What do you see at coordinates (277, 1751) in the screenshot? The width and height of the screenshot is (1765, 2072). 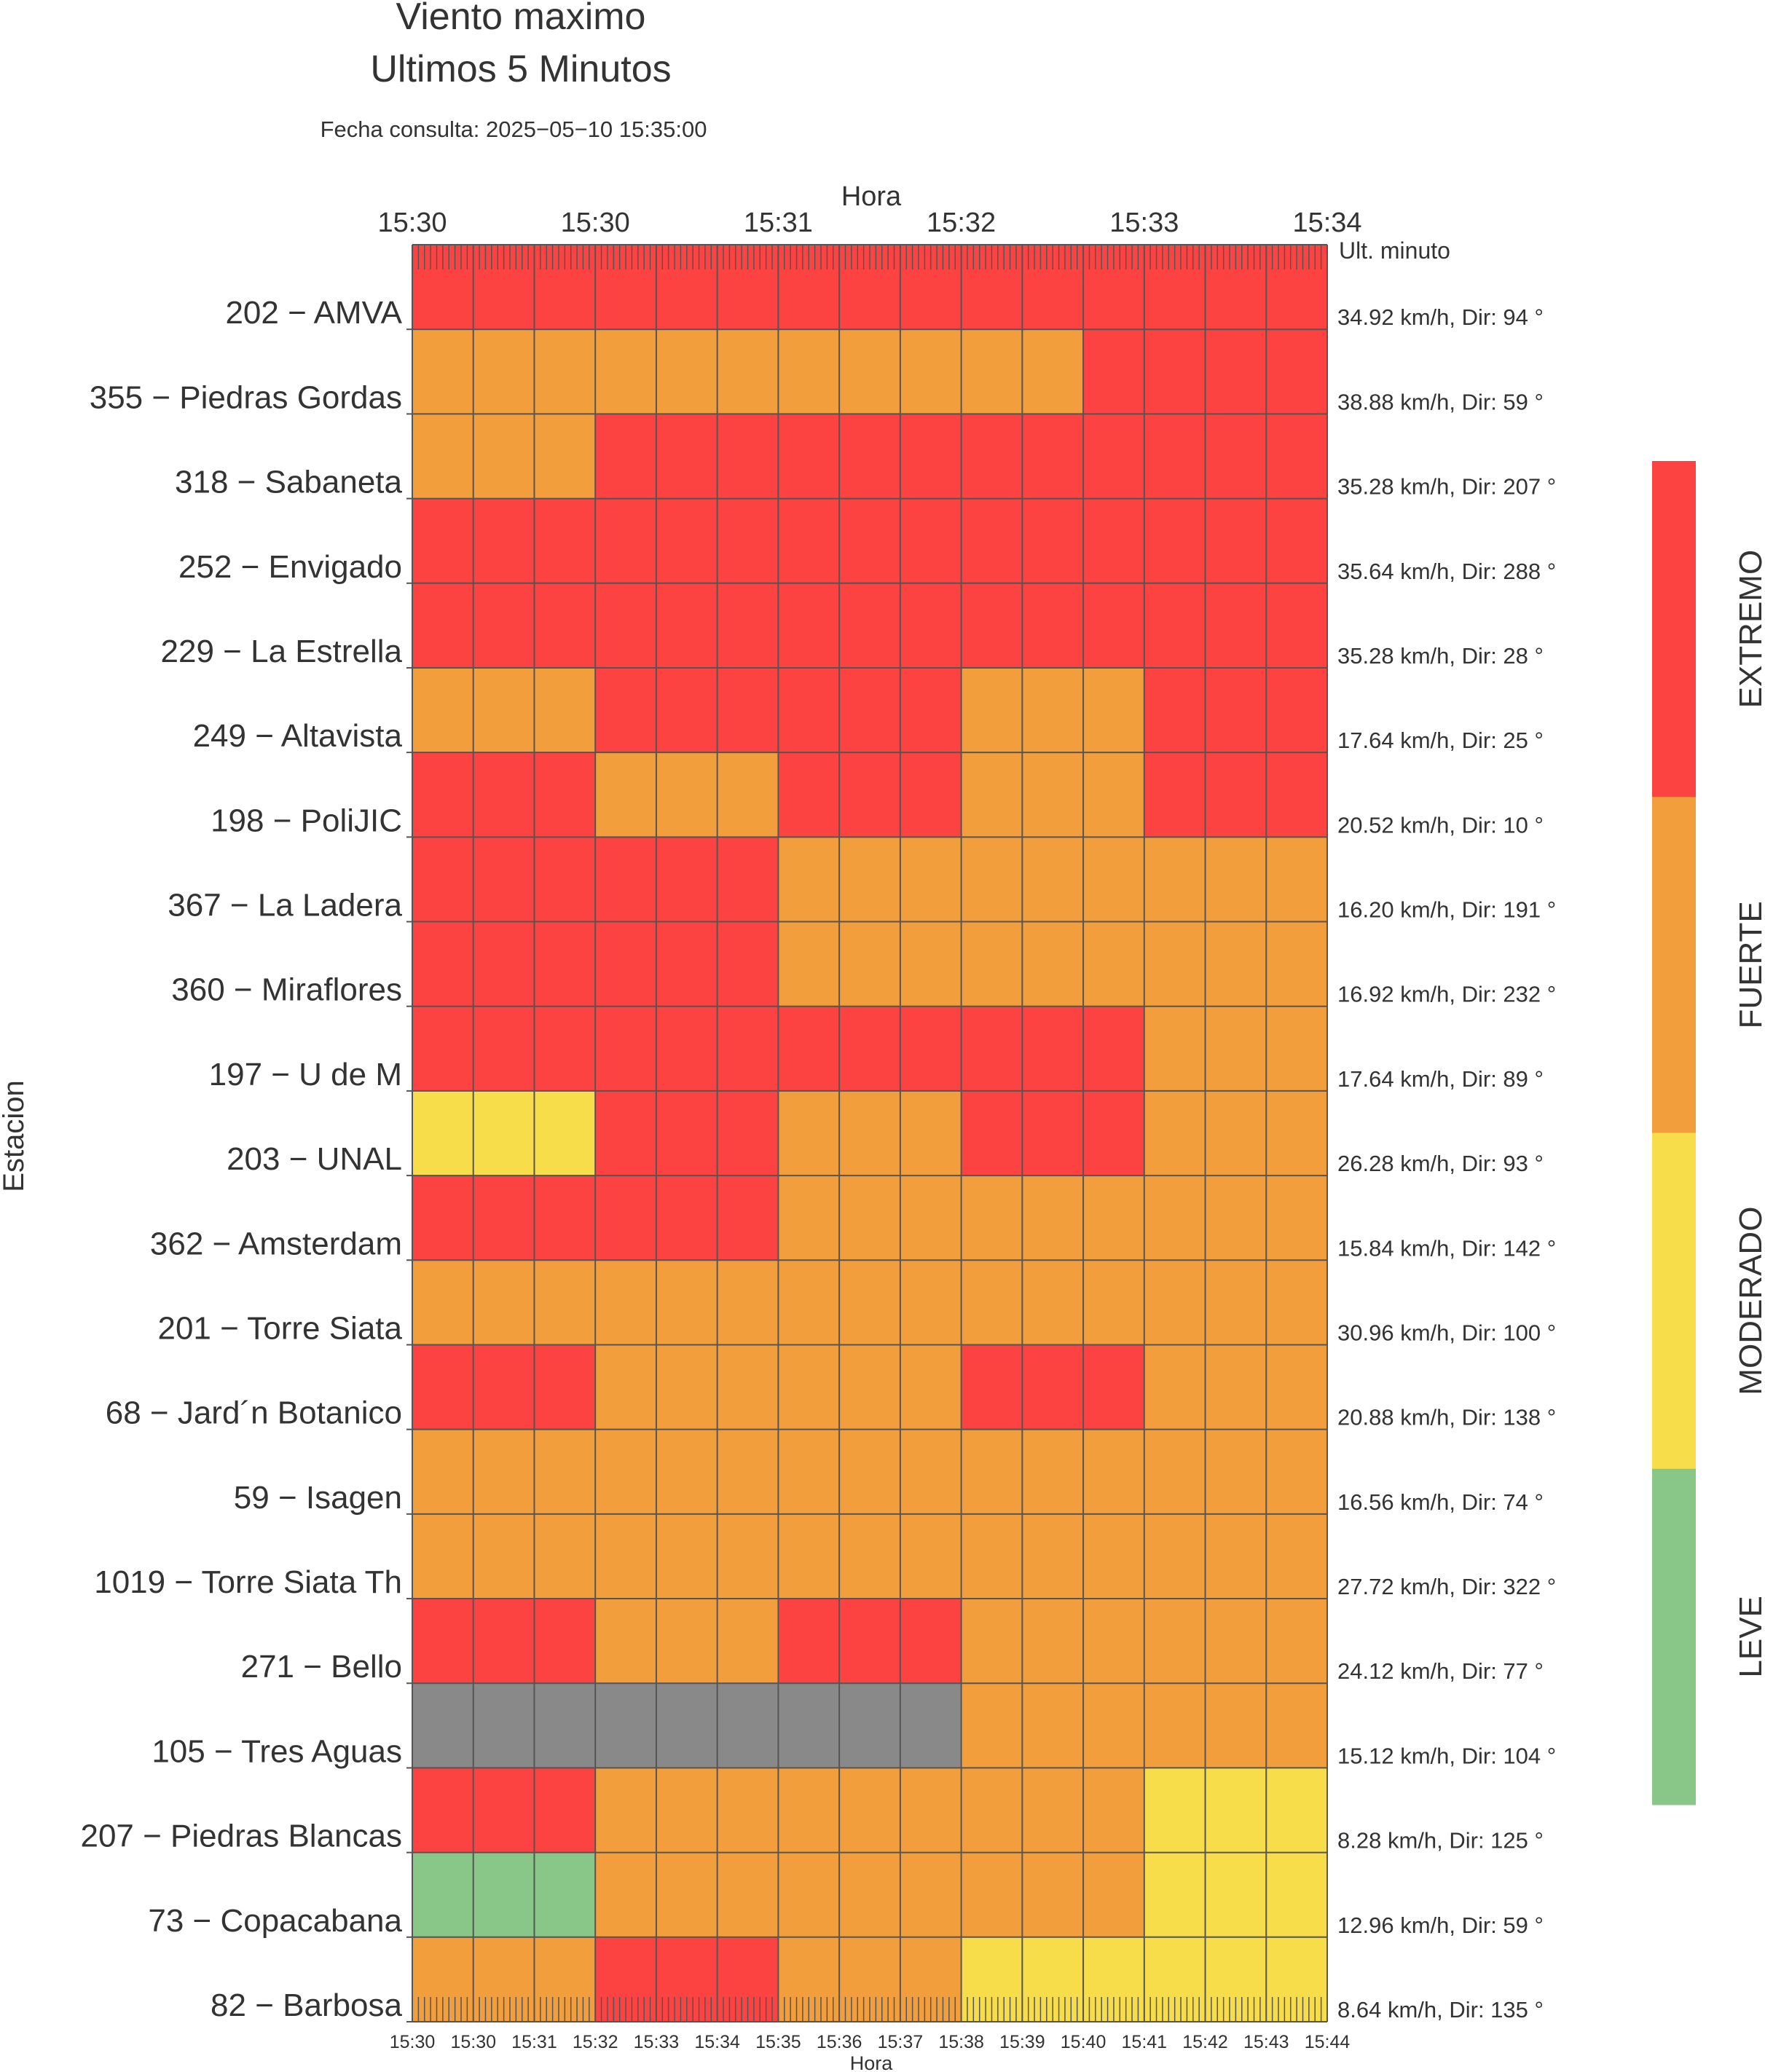 I see `station-label: 105 − Tres Aguas` at bounding box center [277, 1751].